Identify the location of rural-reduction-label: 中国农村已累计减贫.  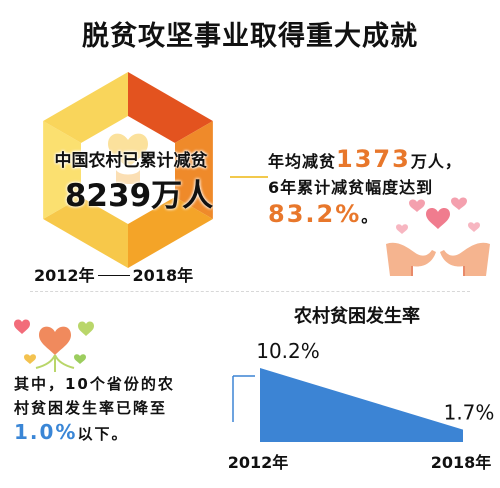
(131, 161).